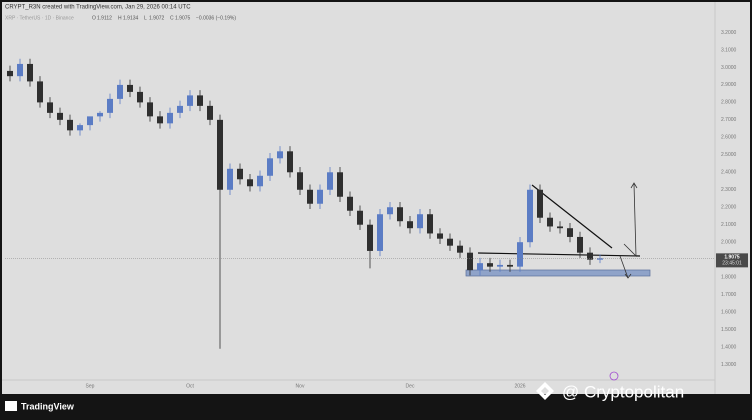 The image size is (752, 420). Describe the element at coordinates (558, 273) in the screenshot. I see `support-zone` at that location.